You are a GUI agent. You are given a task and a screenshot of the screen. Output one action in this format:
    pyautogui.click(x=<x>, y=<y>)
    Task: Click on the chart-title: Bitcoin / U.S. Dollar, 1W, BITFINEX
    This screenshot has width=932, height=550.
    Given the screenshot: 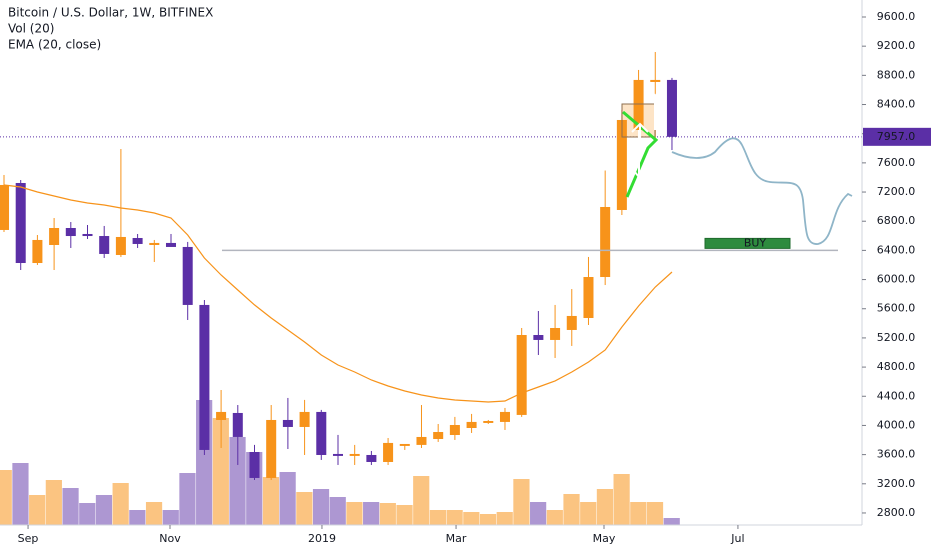 What is the action you would take?
    pyautogui.click(x=110, y=13)
    